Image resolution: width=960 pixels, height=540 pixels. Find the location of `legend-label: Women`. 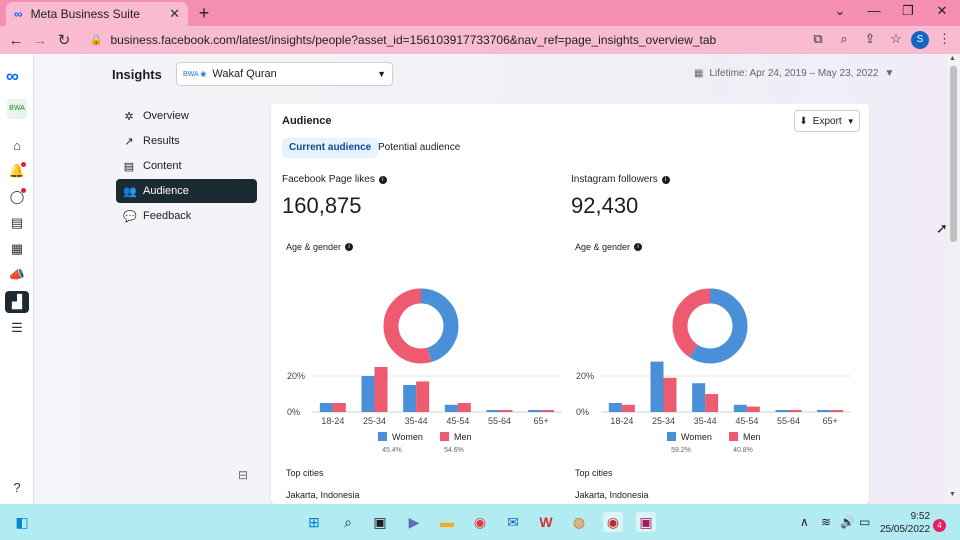

legend-label: Women is located at coordinates (407, 437).